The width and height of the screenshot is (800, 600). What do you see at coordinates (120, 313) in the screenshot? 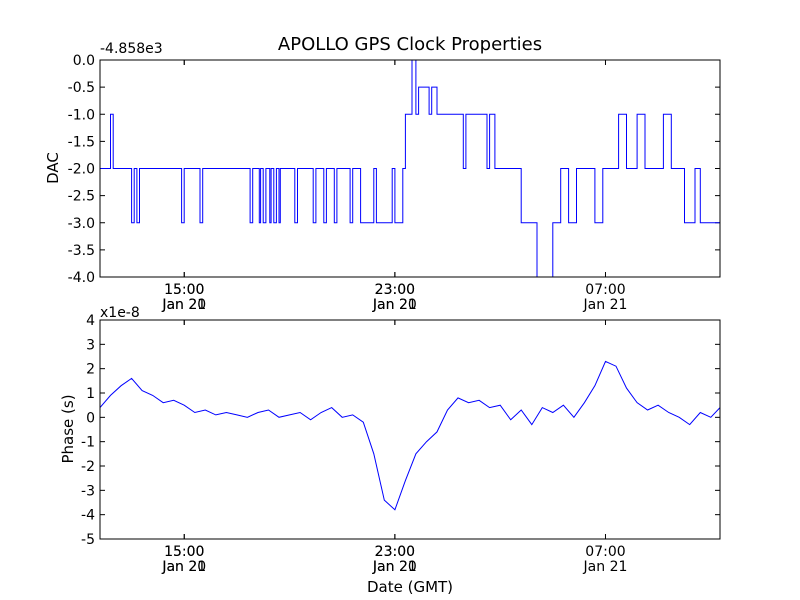
I see `phase-multiplier-label: x1e-8` at bounding box center [120, 313].